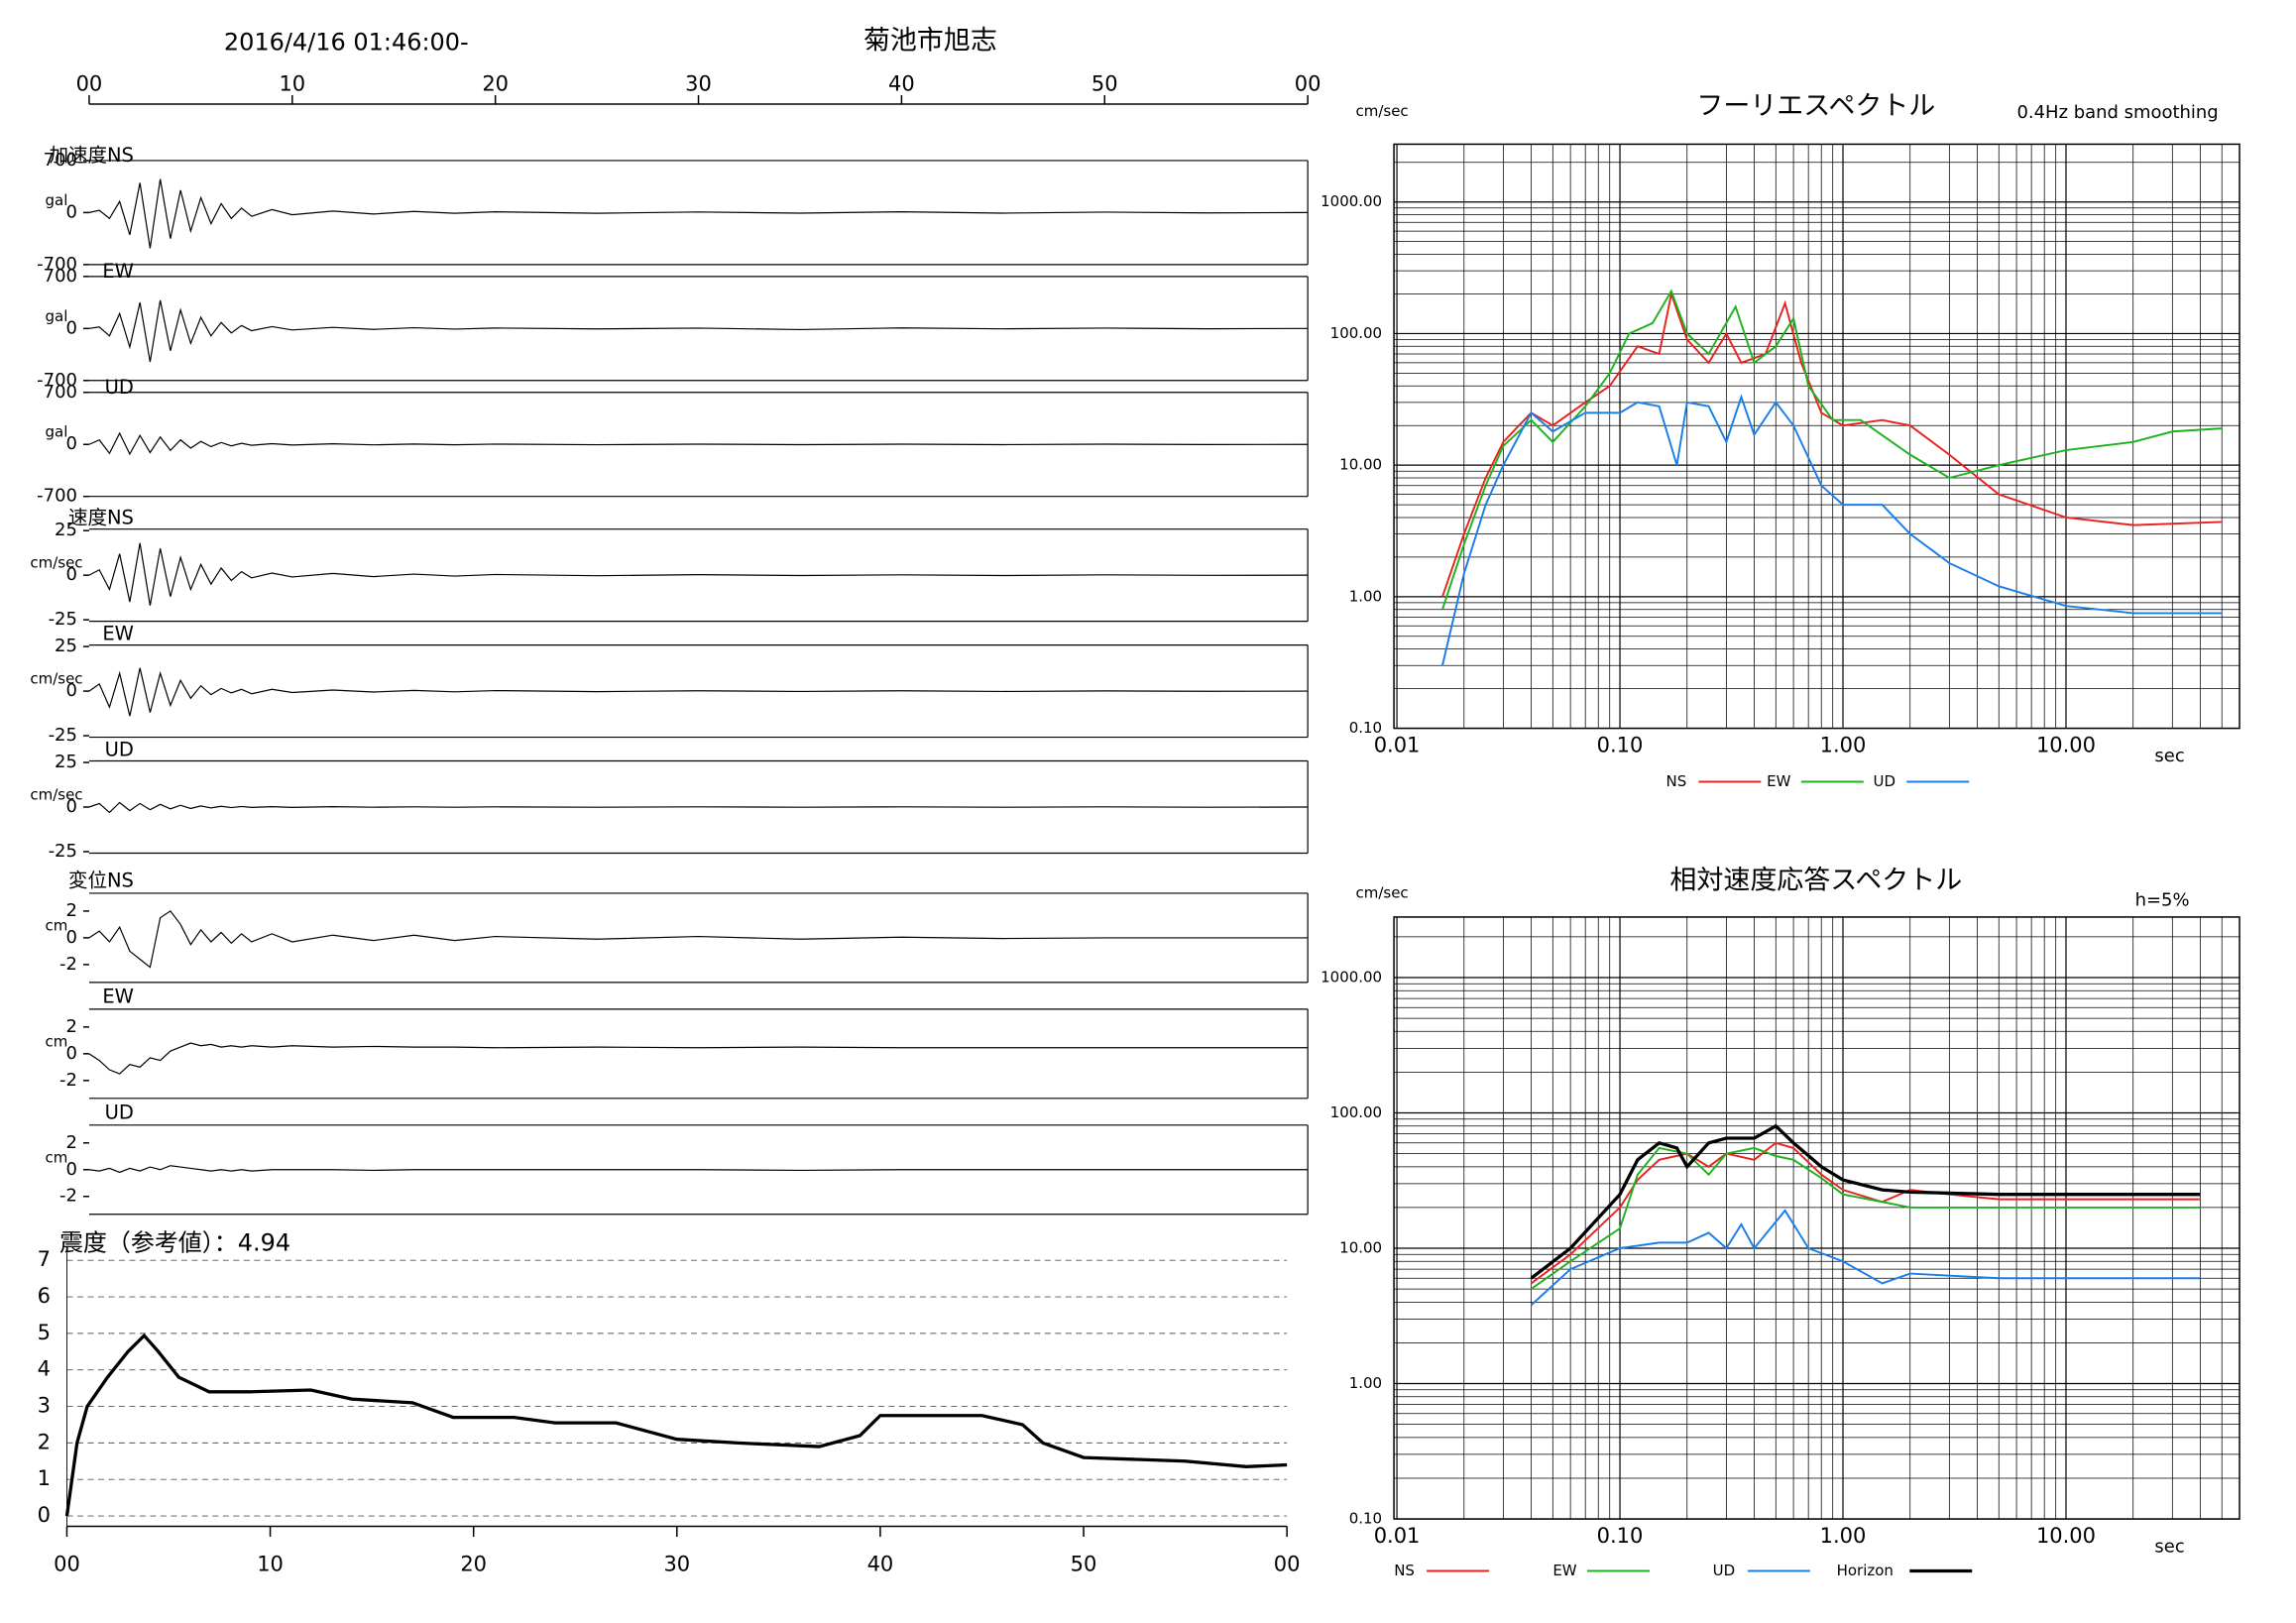 The image size is (2296, 1623). What do you see at coordinates (45, 1296) in the screenshot?
I see `y-tick-label: 6` at bounding box center [45, 1296].